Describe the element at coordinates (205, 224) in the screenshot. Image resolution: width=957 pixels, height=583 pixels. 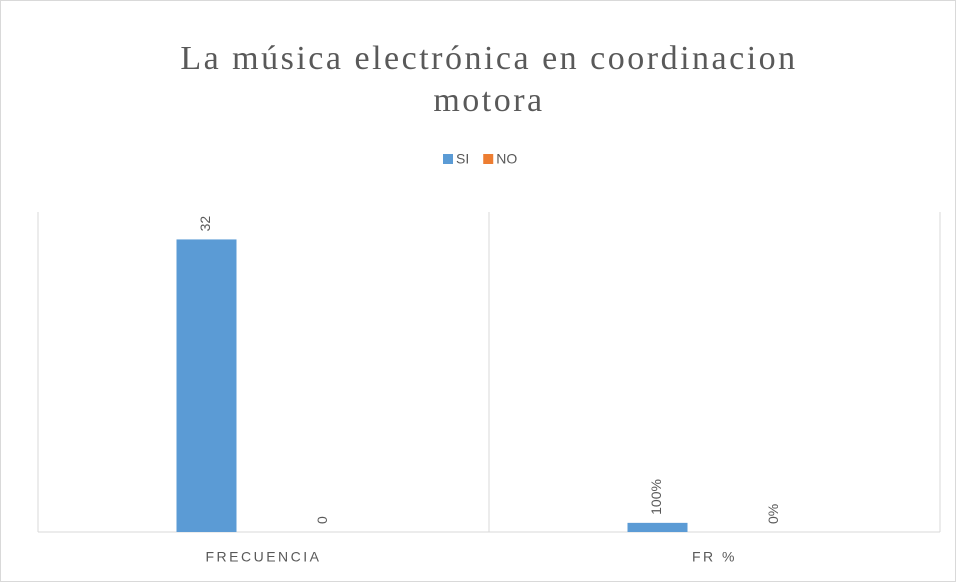
I see `data-label: 32` at that location.